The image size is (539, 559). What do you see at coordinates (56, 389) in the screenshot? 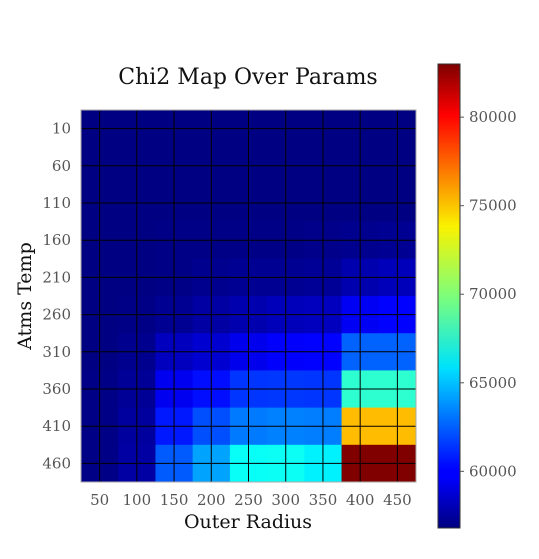
I see `y-tick-label: 360` at bounding box center [56, 389].